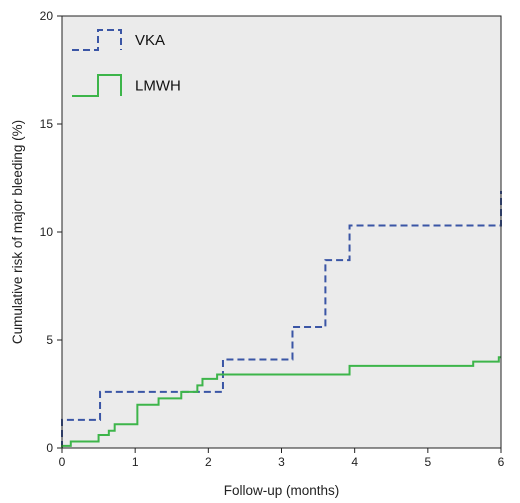 Image resolution: width=520 pixels, height=503 pixels. Describe the element at coordinates (126, 63) in the screenshot. I see `legend: VKA LMWH` at that location.